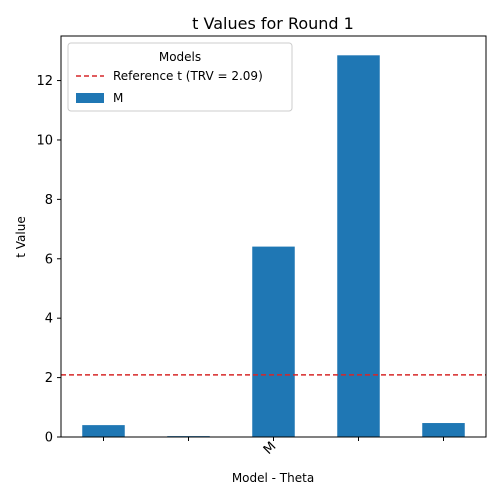  What do you see at coordinates (44, 140) in the screenshot?
I see `y-tick-label: 10` at bounding box center [44, 140].